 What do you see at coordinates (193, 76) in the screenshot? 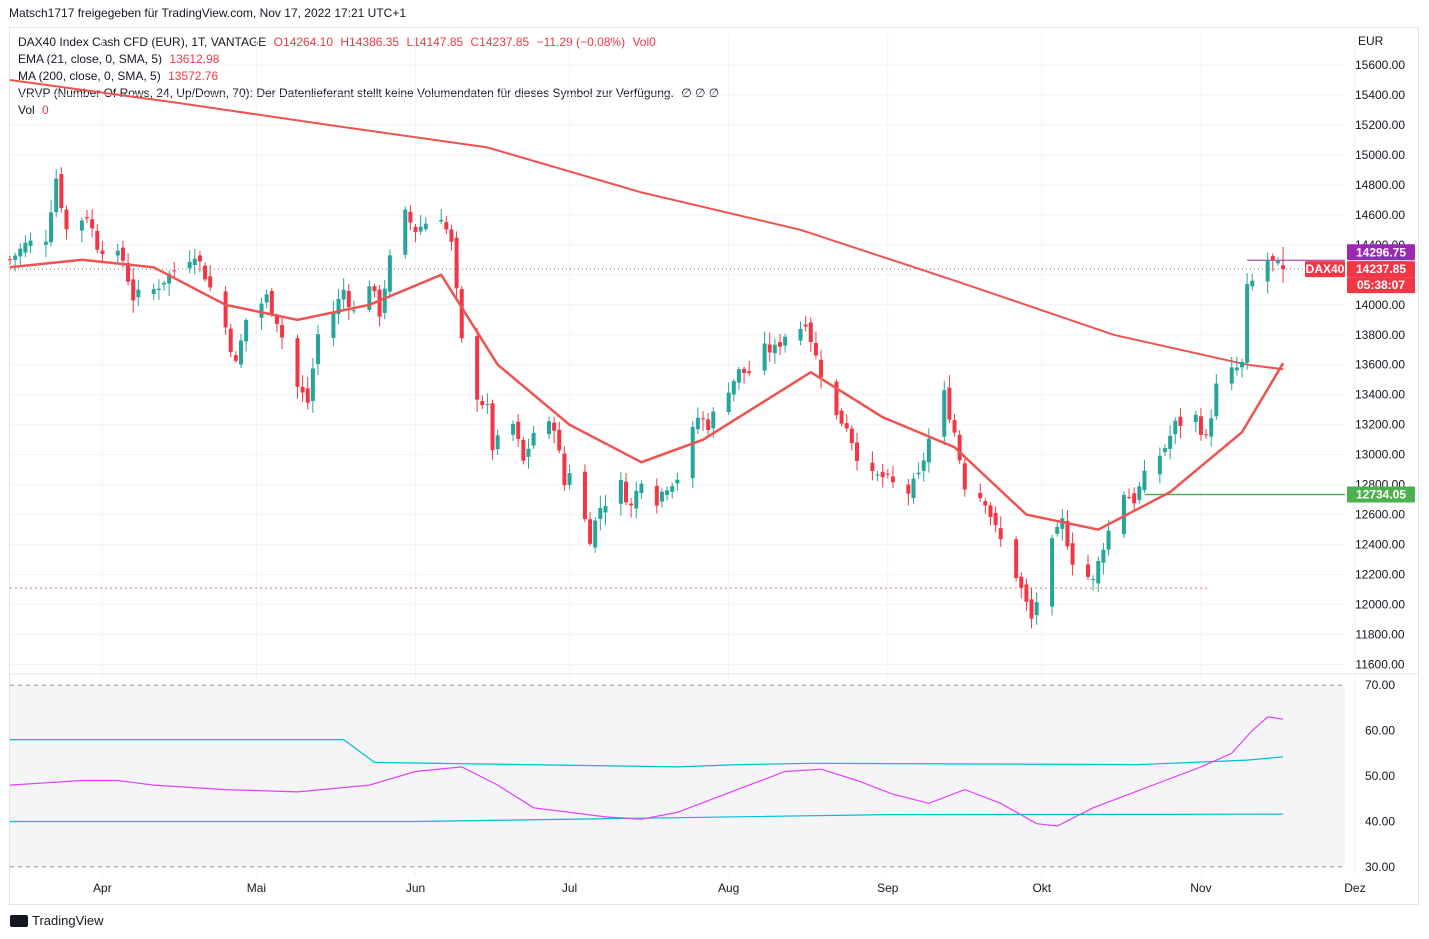
I see `ma-value: 13572.76` at bounding box center [193, 76].